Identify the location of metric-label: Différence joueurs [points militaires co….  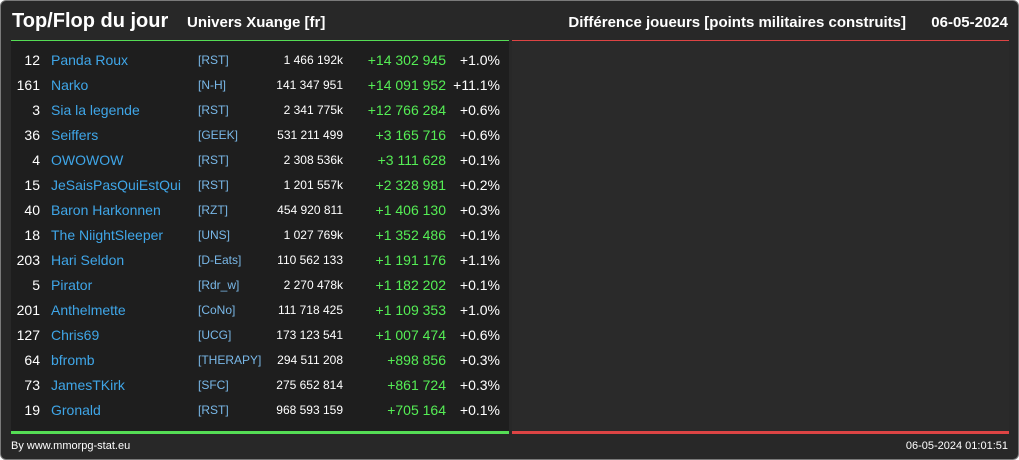
(737, 22).